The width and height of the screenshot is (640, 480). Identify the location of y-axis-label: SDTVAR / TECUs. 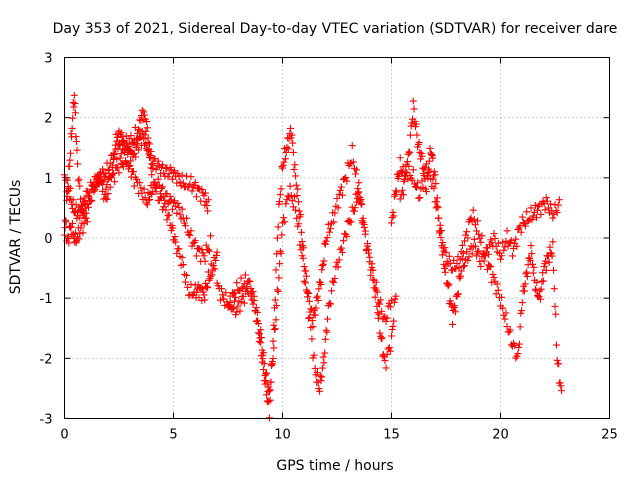
(16, 237).